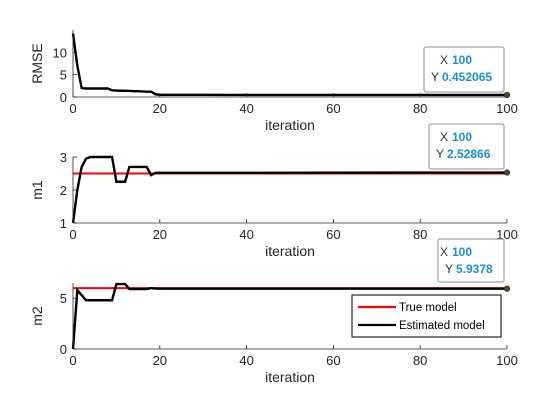 Image resolution: width=560 pixels, height=420 pixels. I want to click on legend-box, so click(426, 316).